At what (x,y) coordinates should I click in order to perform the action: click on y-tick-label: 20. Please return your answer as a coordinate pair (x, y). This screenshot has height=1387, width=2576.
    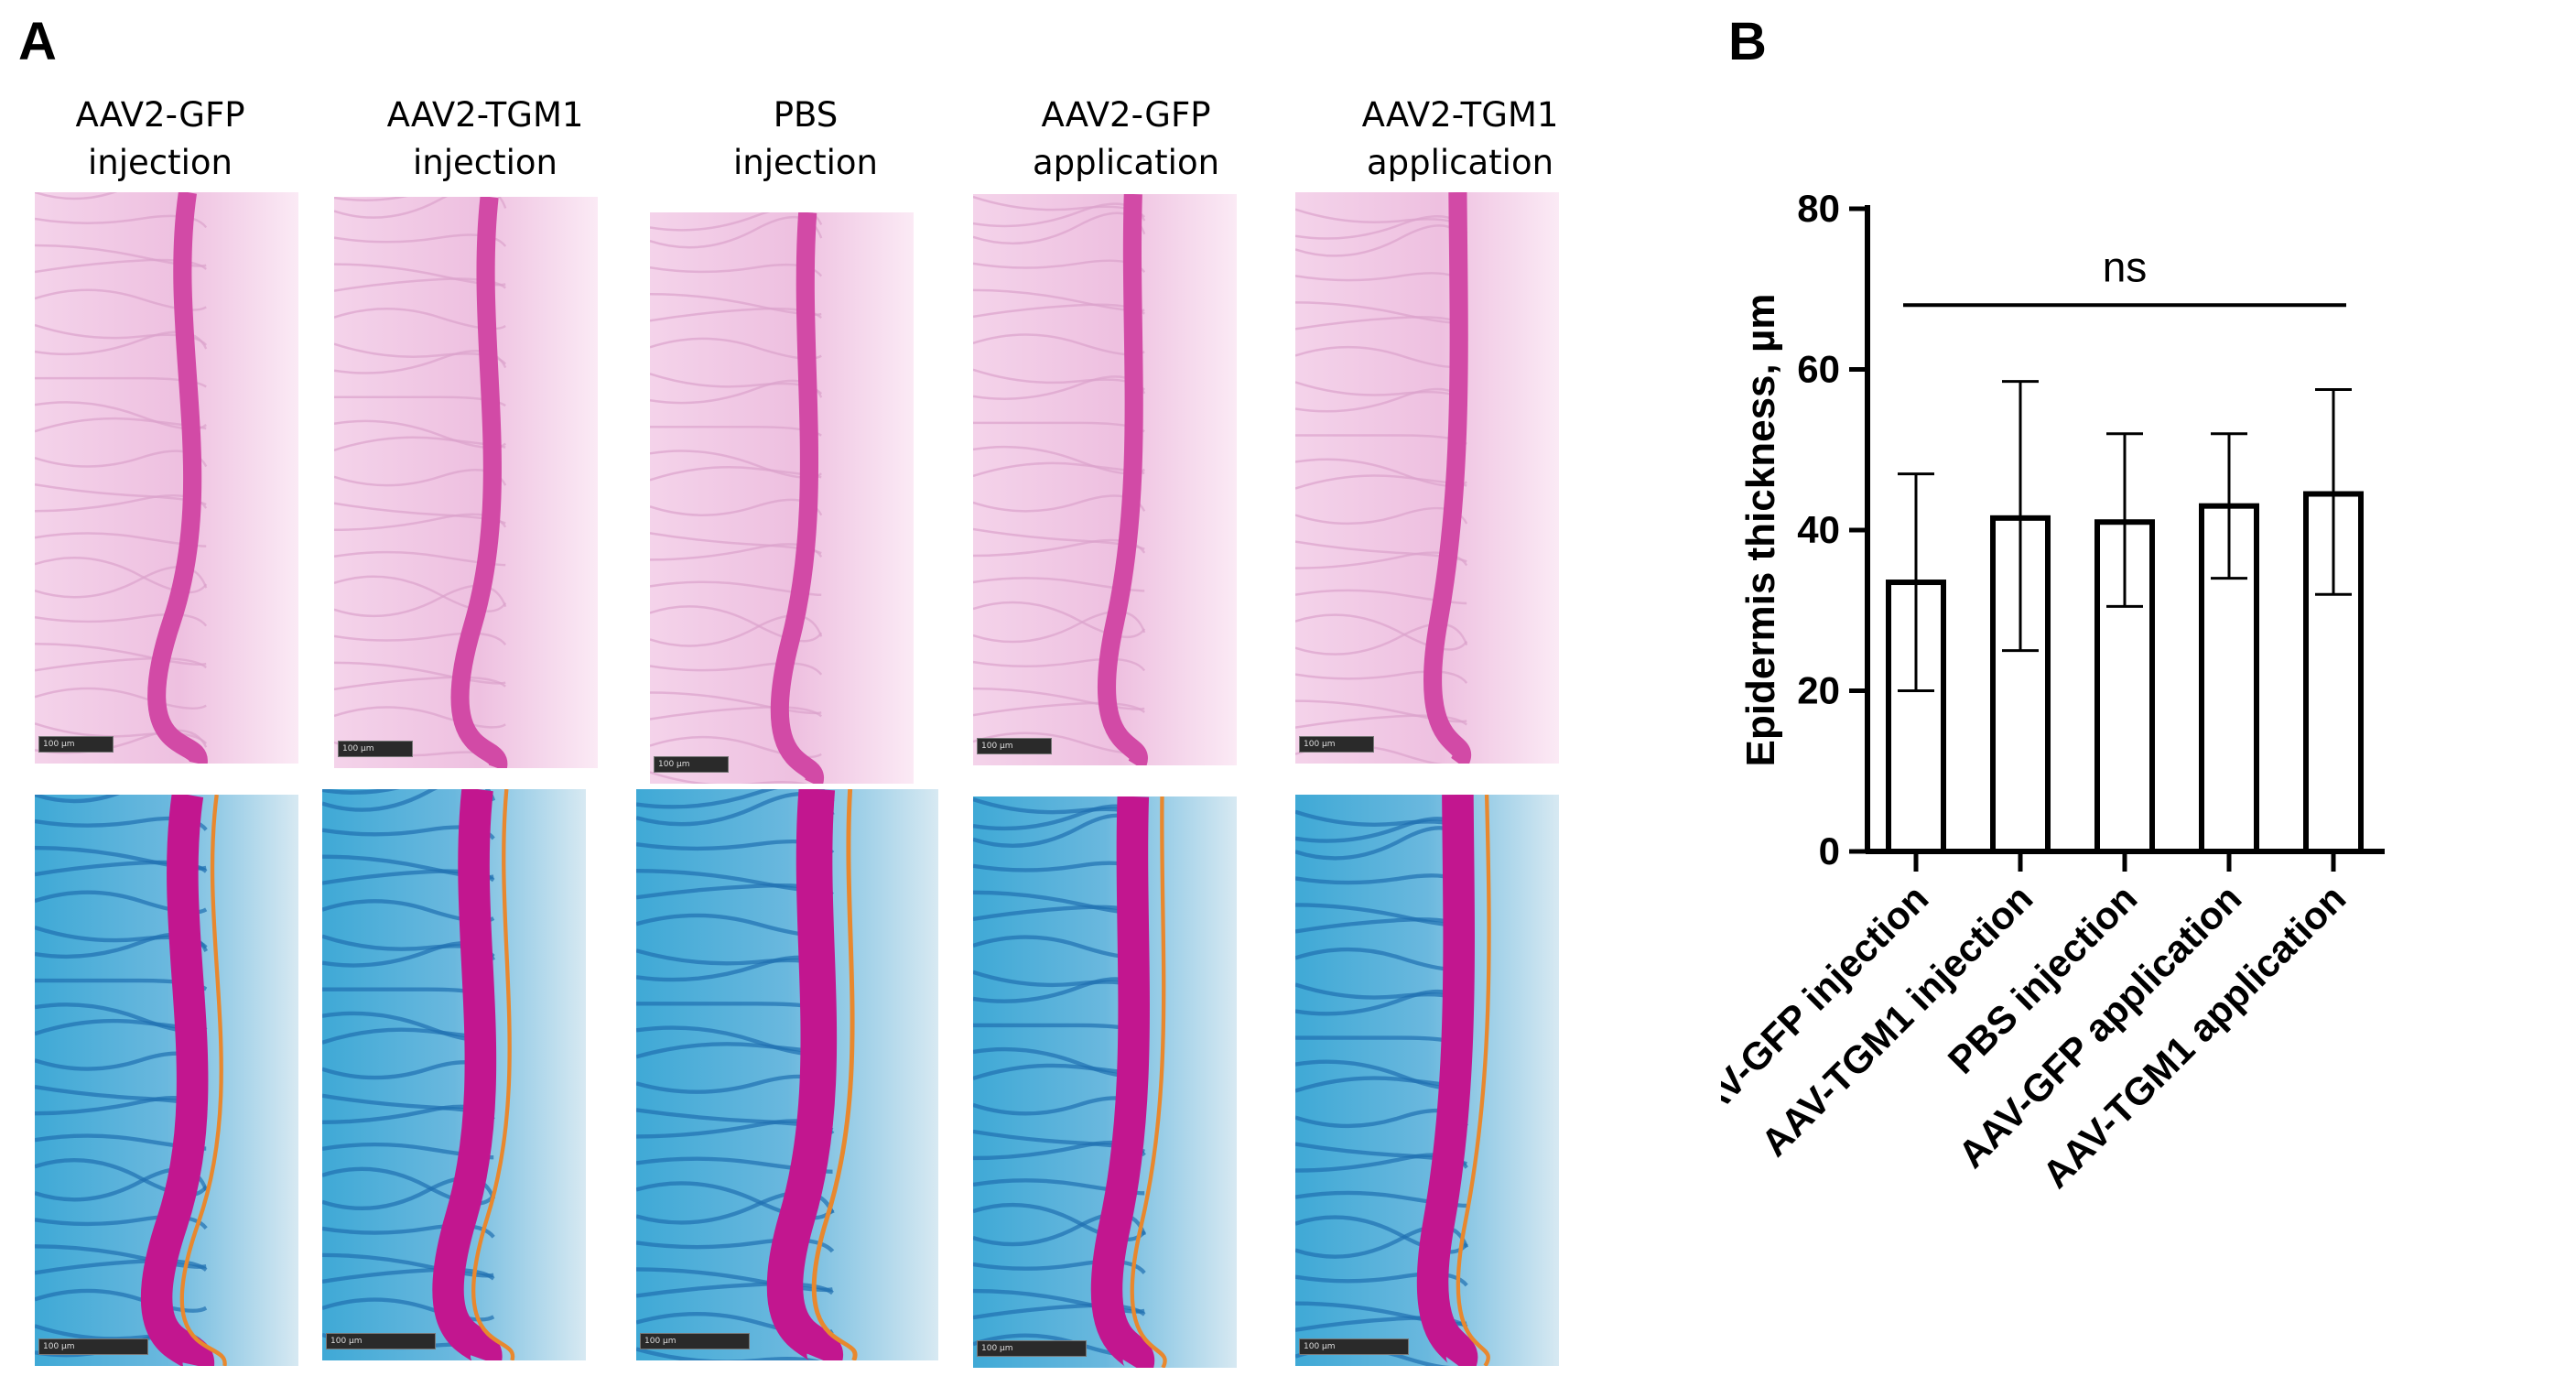
    Looking at the image, I should click on (1819, 690).